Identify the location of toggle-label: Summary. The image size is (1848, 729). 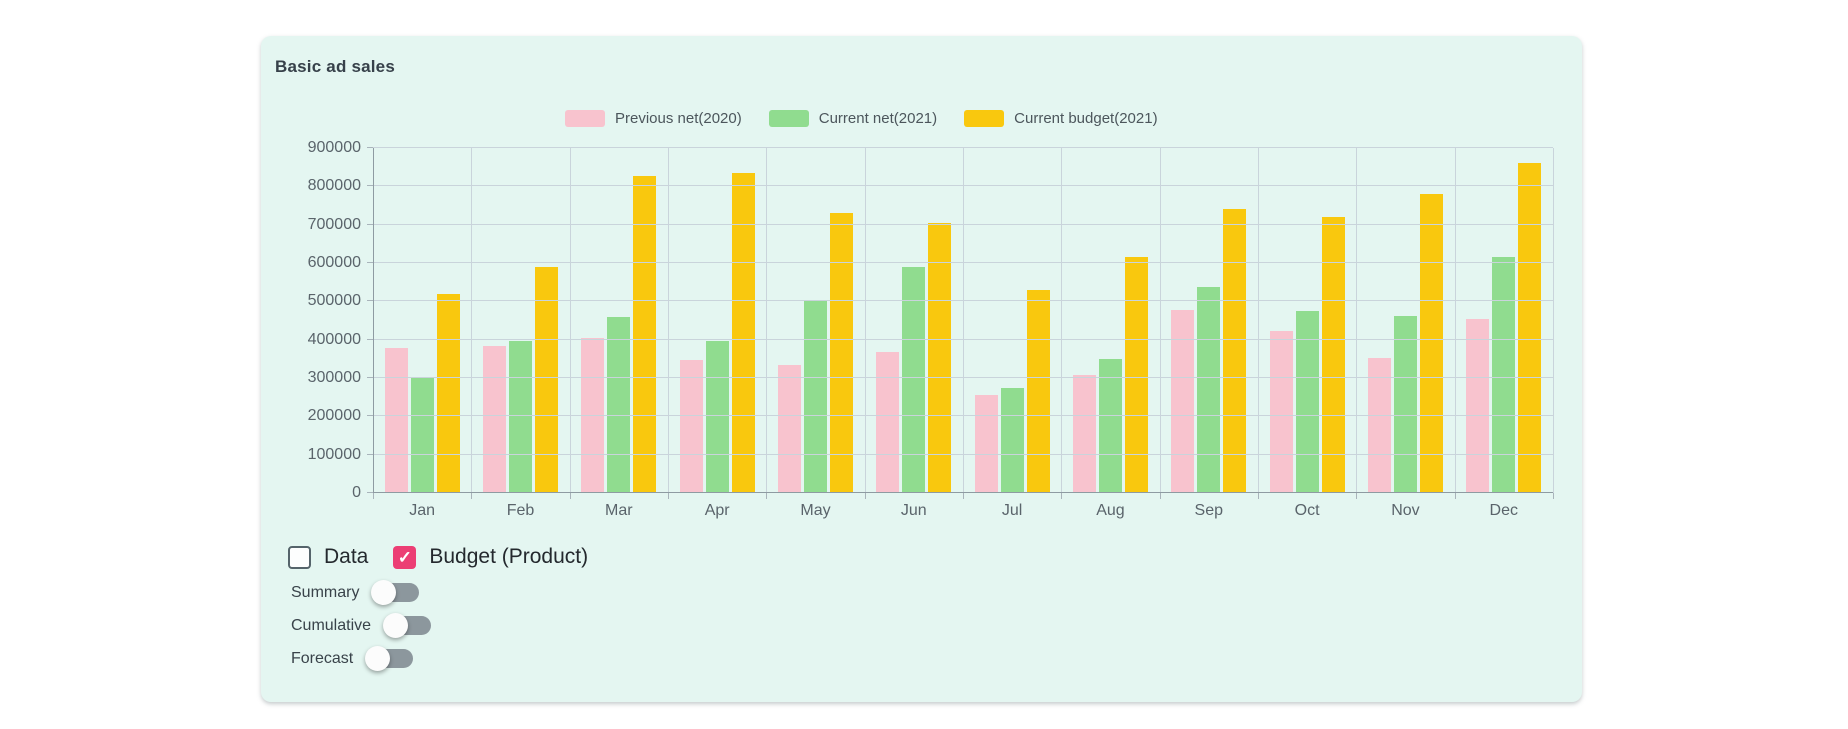
(325, 592).